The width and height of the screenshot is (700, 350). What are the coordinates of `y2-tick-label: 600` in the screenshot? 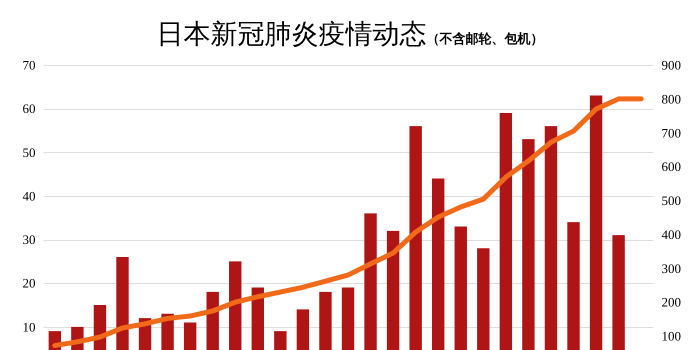 It's located at (671, 166).